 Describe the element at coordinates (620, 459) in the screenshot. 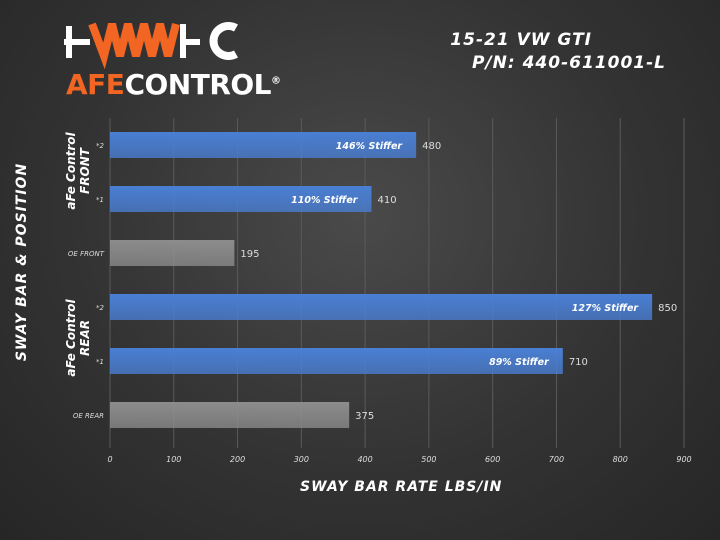

I see `x-tick-label: 800` at that location.